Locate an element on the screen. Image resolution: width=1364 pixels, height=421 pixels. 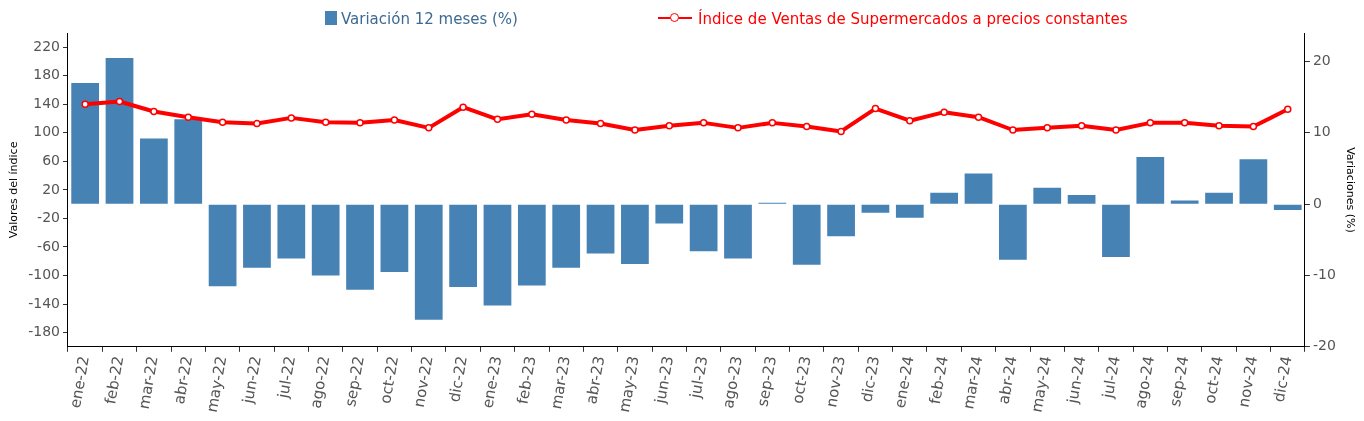
y-tick-label: 20 is located at coordinates (51, 188).